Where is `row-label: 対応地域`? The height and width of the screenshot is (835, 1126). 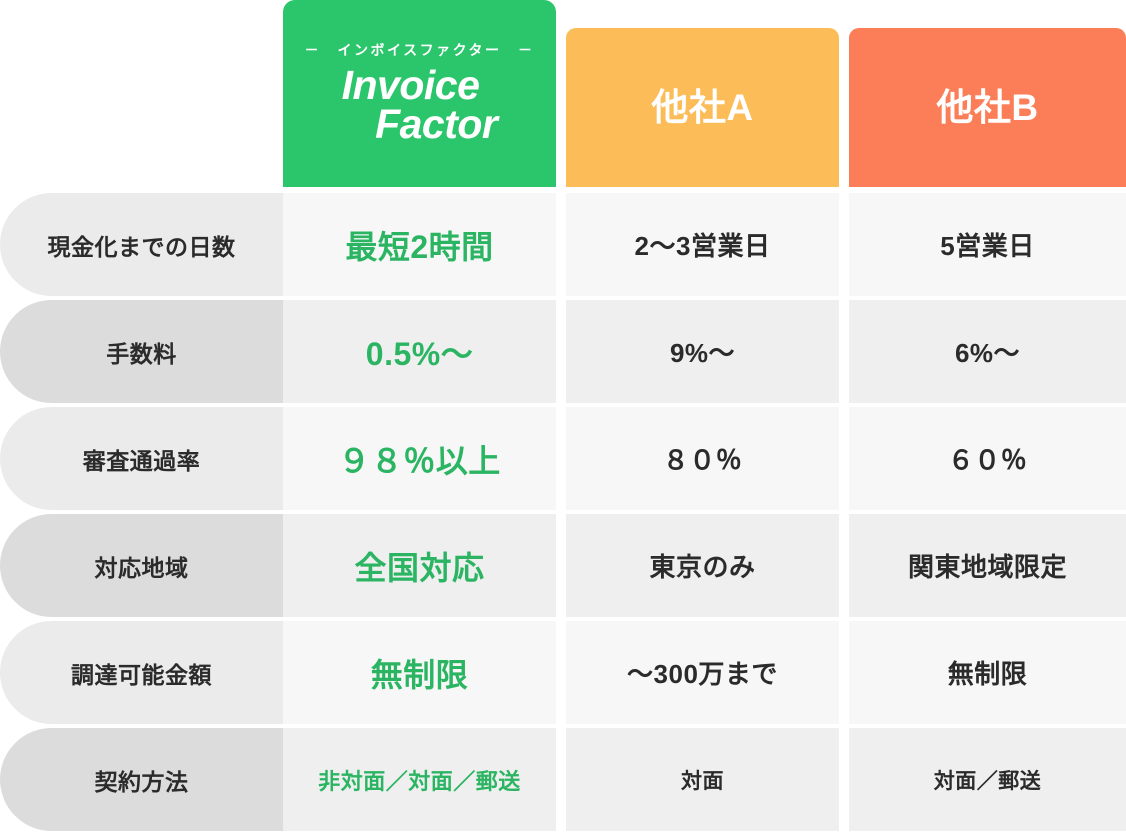 row-label: 対応地域 is located at coordinates (141, 565).